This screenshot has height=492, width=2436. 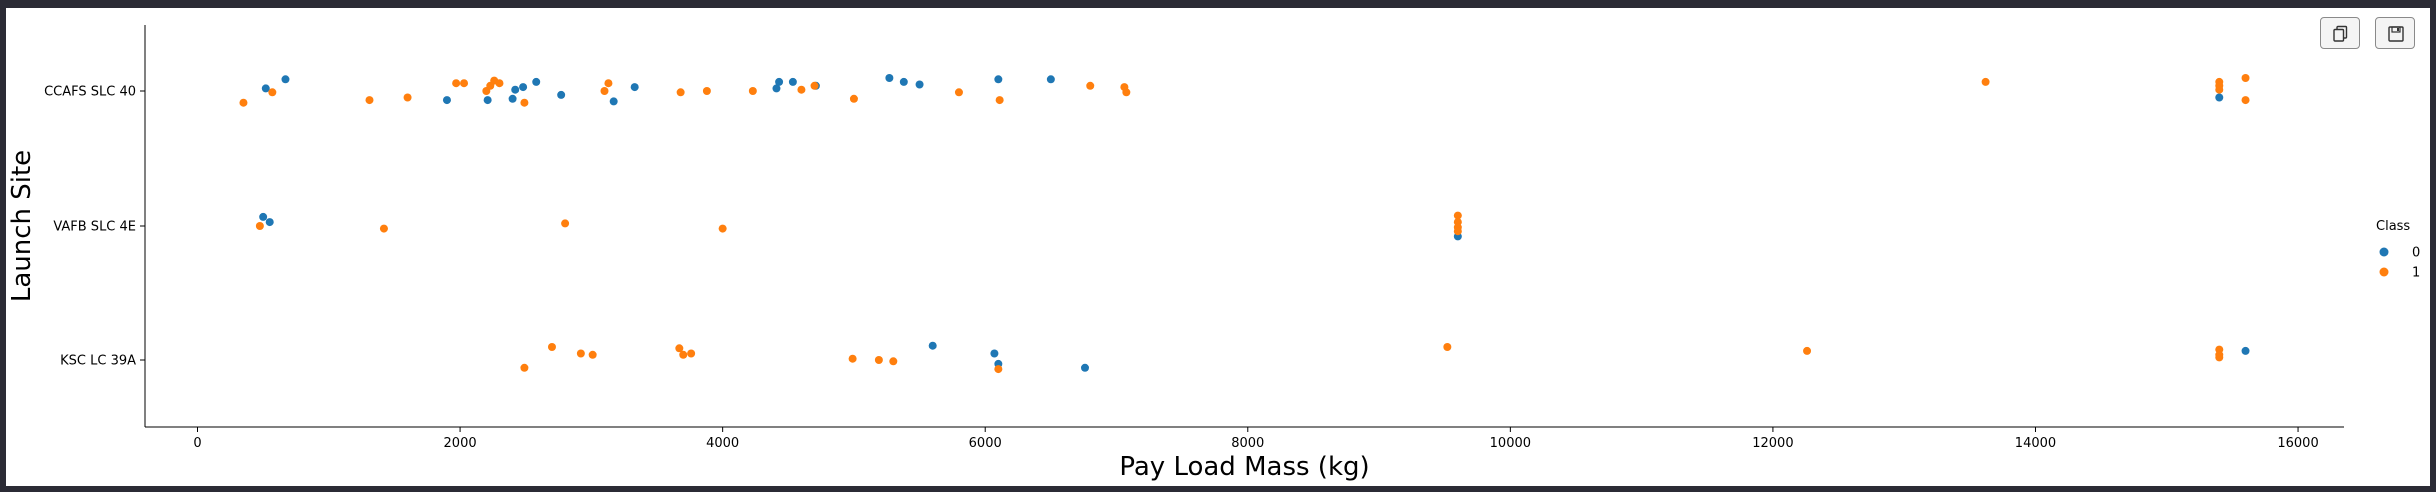 I want to click on x-tick-label: 6000, so click(x=985, y=443).